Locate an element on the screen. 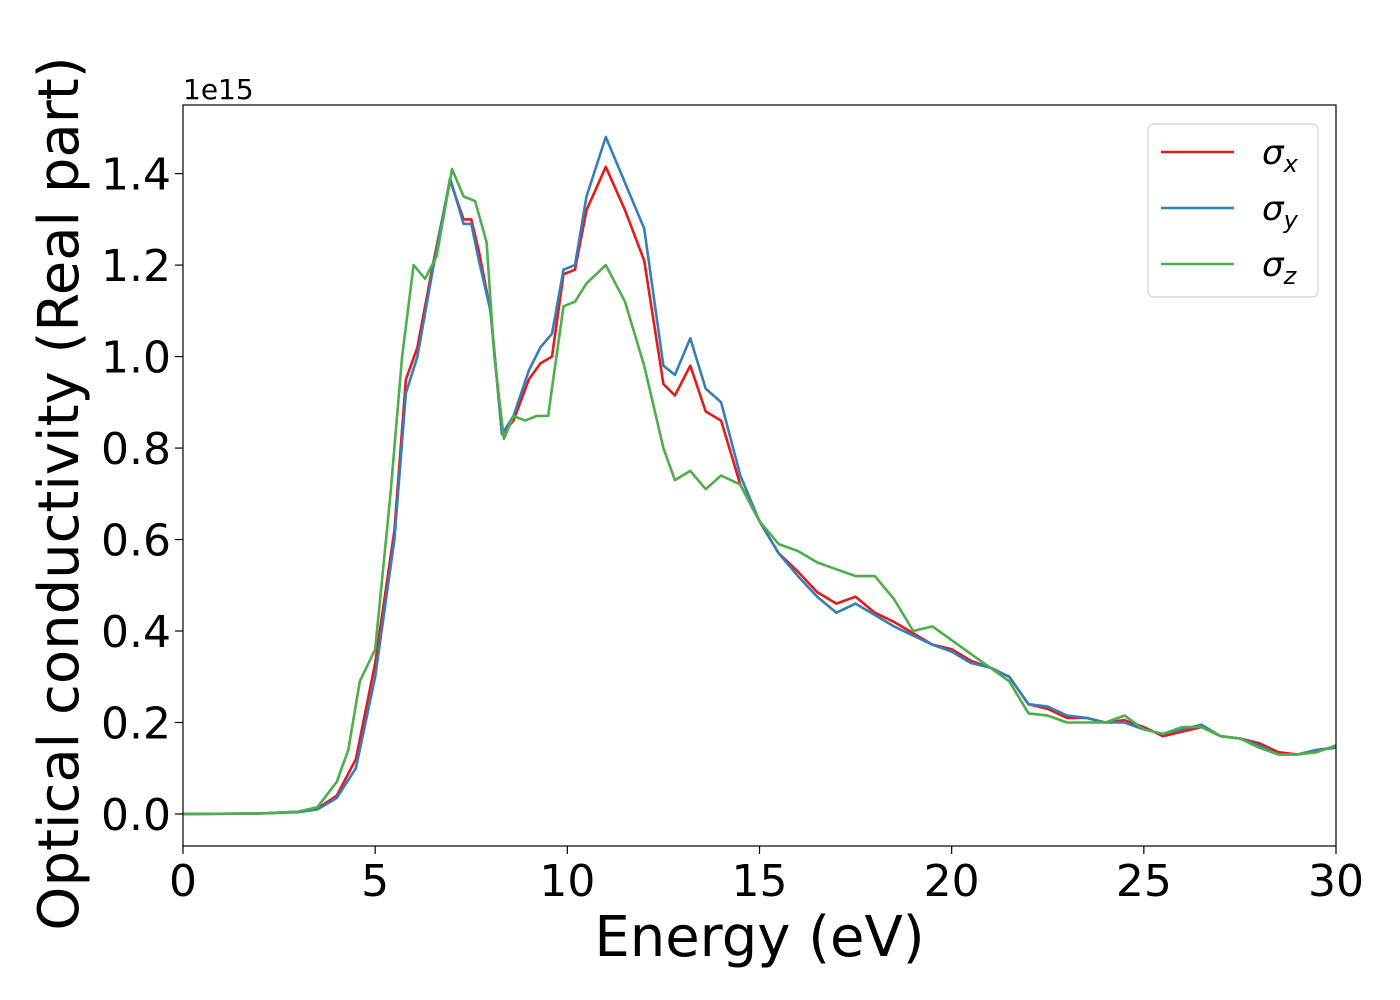 This screenshot has height=1000, width=1400. legend-subscript-y: y is located at coordinates (1291, 220).